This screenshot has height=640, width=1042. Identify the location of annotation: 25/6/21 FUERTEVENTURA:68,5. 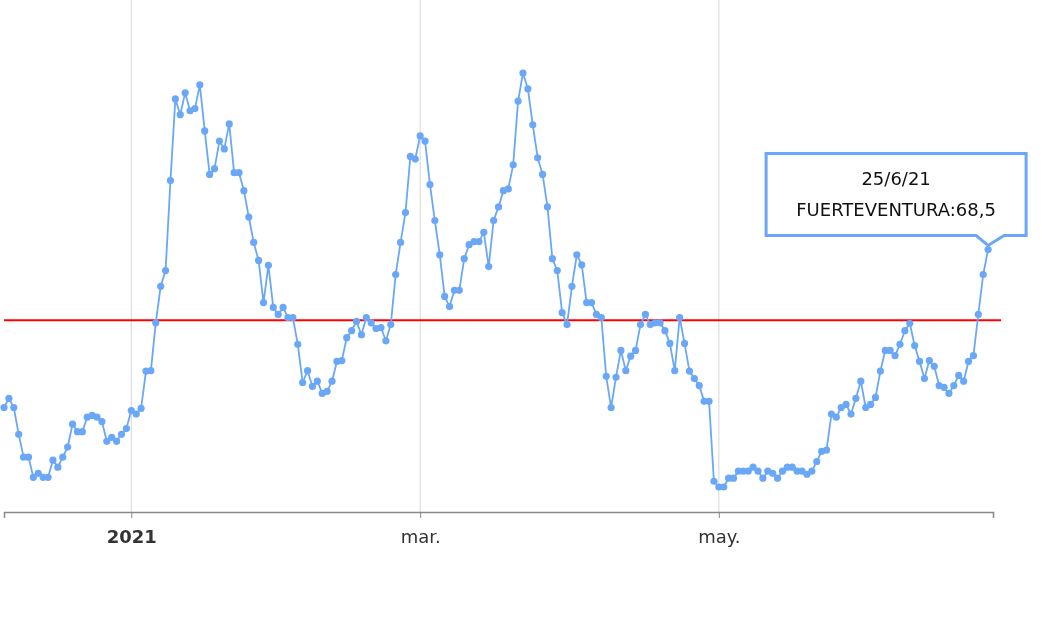
(896, 194).